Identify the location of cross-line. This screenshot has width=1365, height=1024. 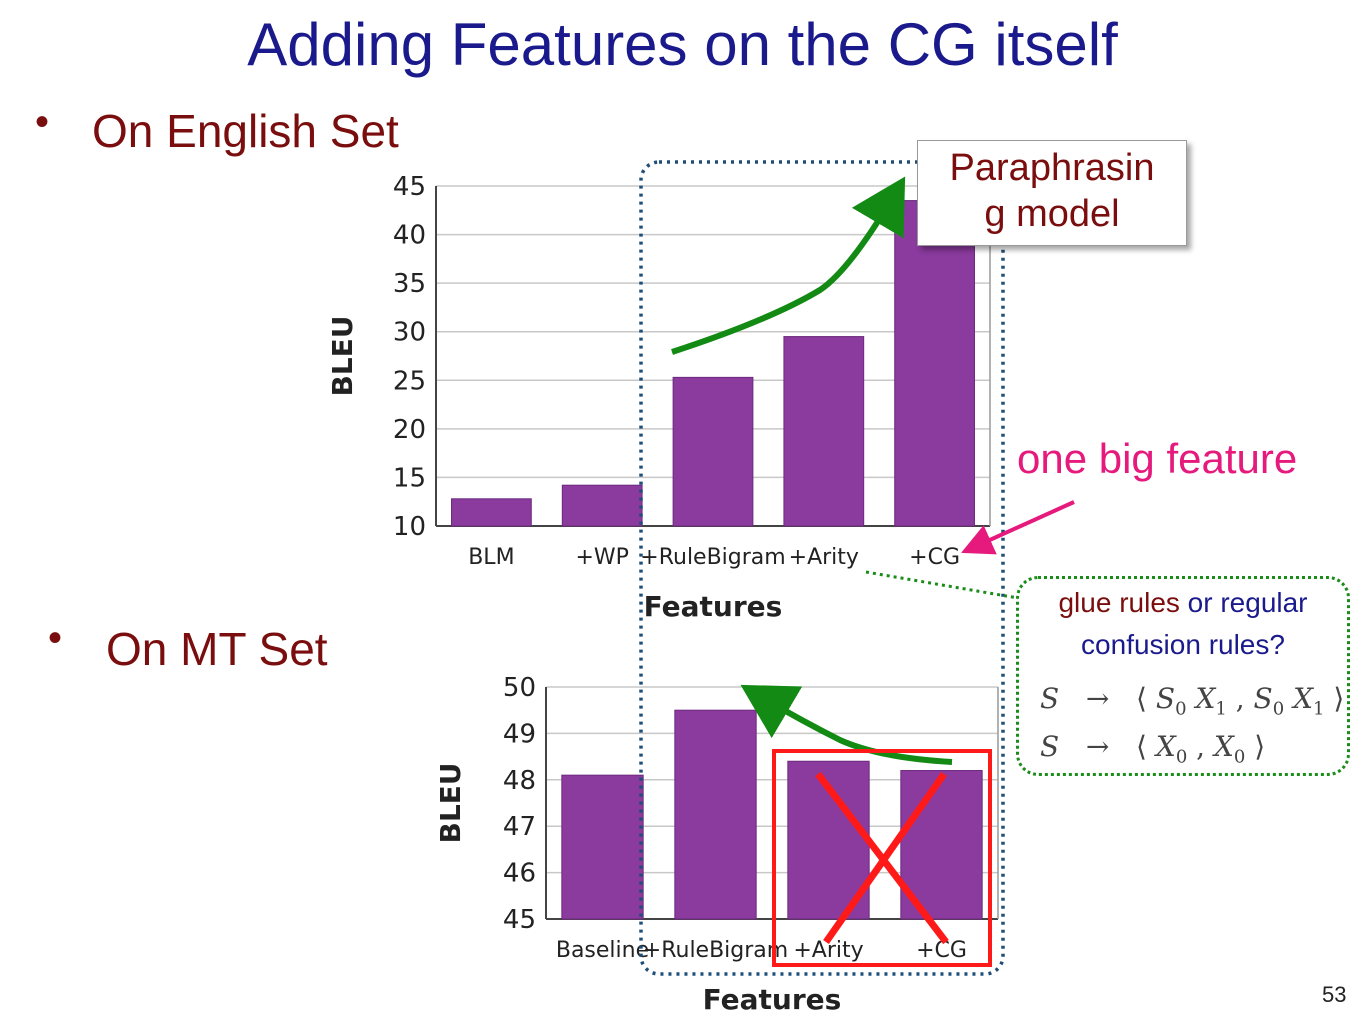
(885, 858).